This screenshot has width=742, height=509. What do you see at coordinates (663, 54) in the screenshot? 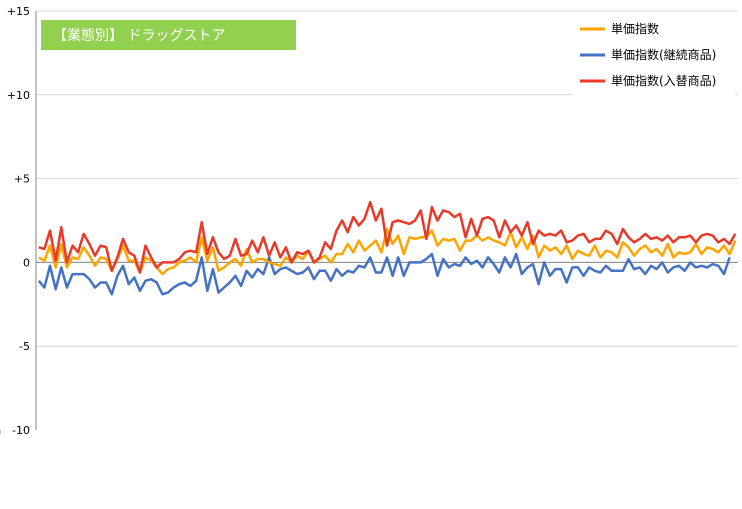
I see `legend-label-unit-price-index-continuing: 単価指数(継続商品)` at bounding box center [663, 54].